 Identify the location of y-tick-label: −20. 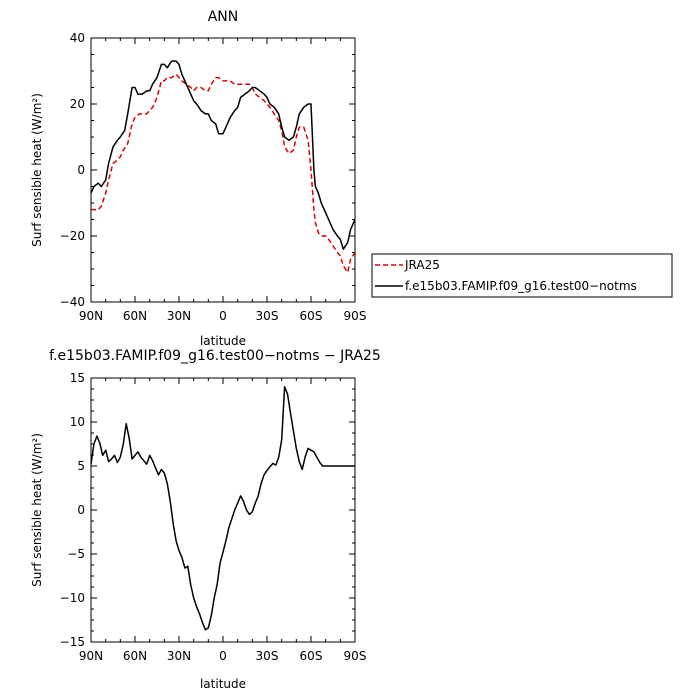
(72, 236).